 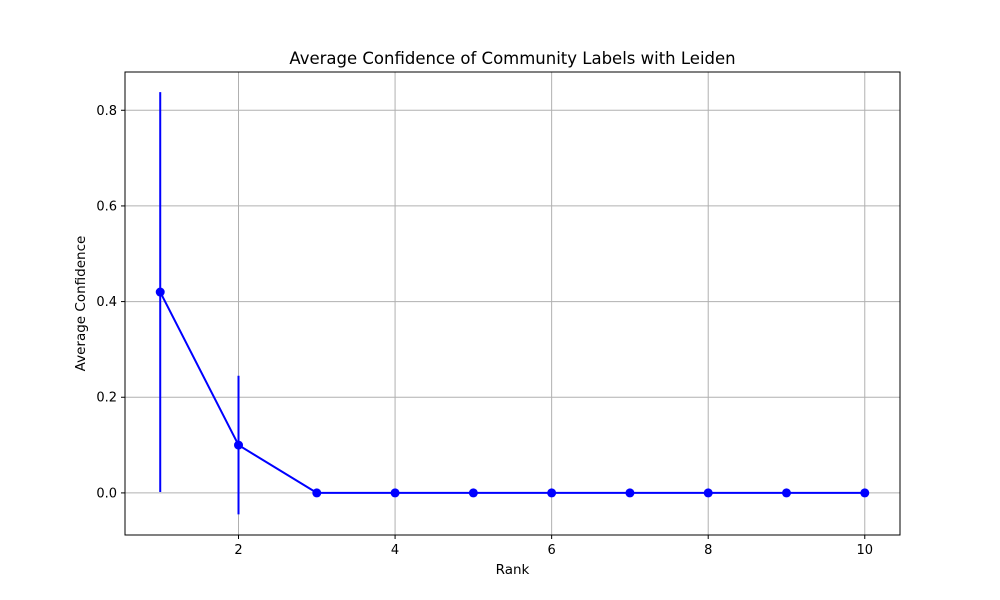 I want to click on x-tick-label: 10, so click(x=864, y=550).